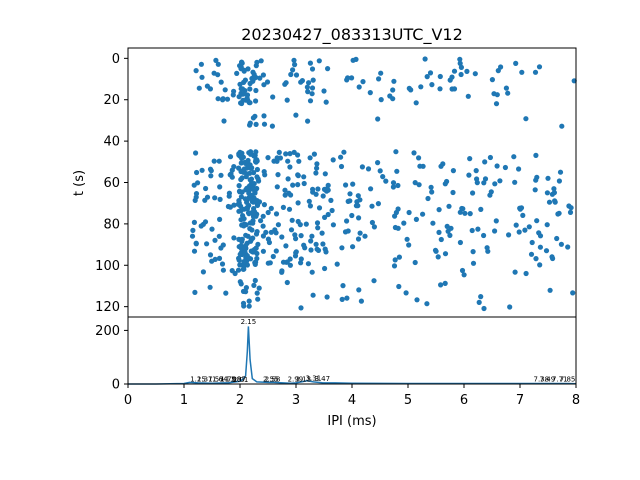  Describe the element at coordinates (542, 380) in the screenshot. I see `histogram-peak-label: 7.38` at that location.